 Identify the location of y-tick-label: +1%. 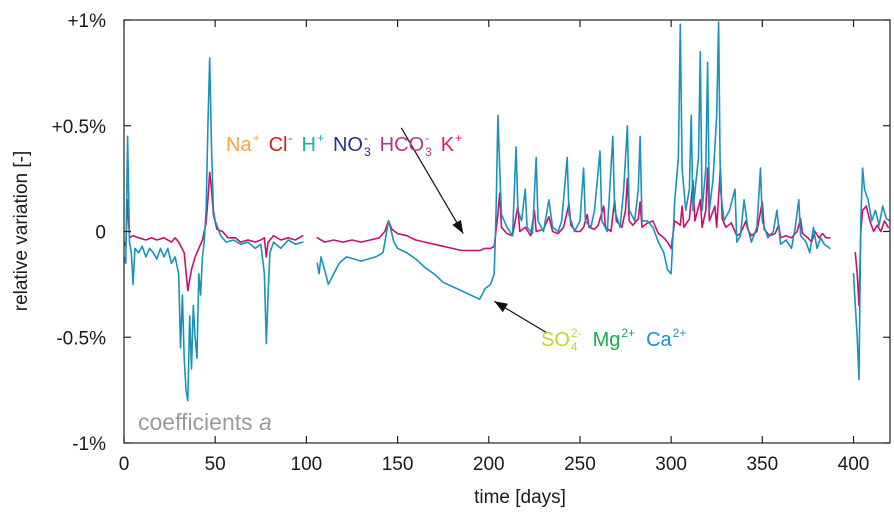
(86, 21).